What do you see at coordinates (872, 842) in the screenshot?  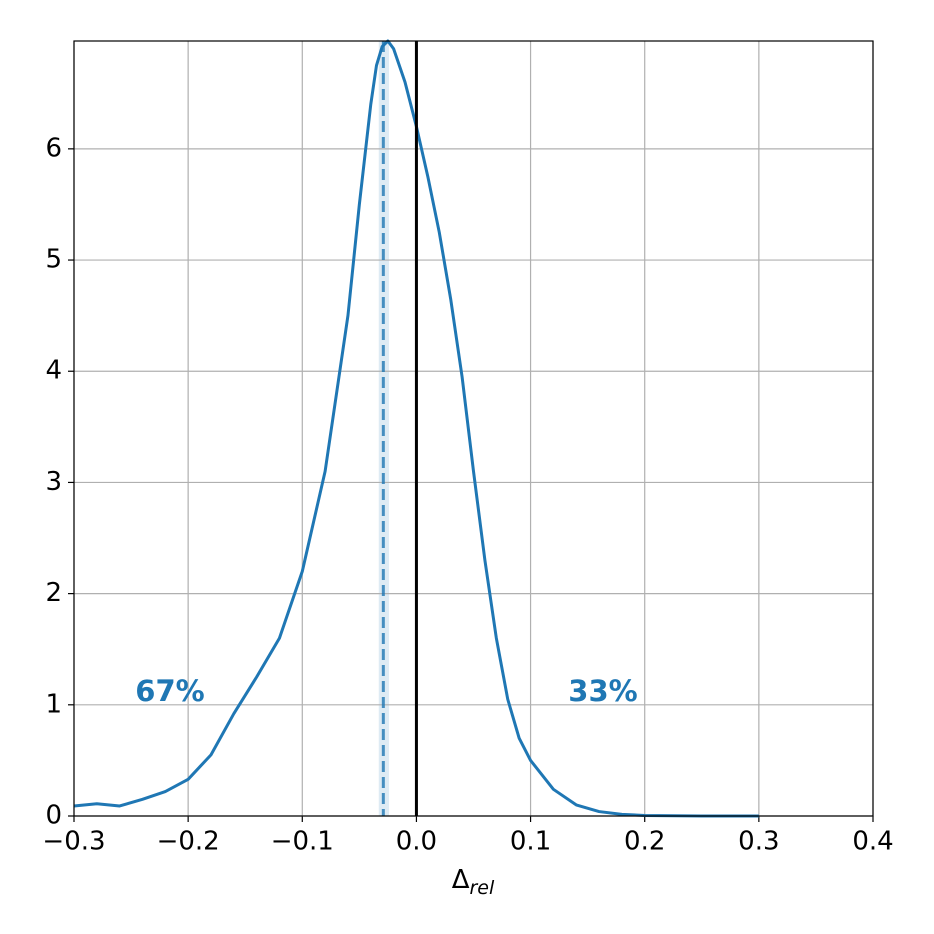 I see `x-tick-label: 0.4` at bounding box center [872, 842].